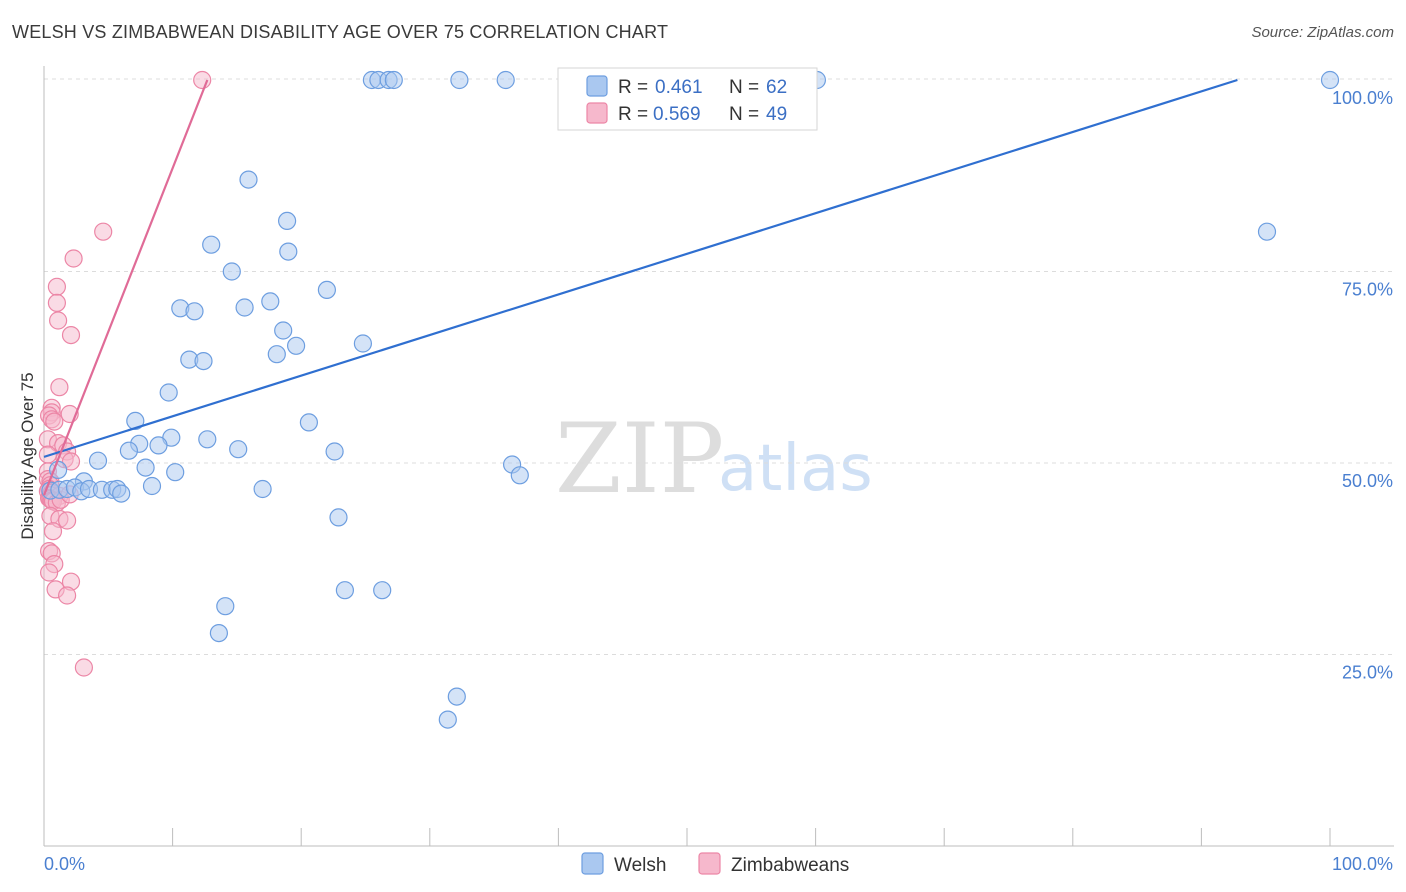  What do you see at coordinates (1362, 864) in the screenshot?
I see `x-tick-label-max: 100.0%` at bounding box center [1362, 864].